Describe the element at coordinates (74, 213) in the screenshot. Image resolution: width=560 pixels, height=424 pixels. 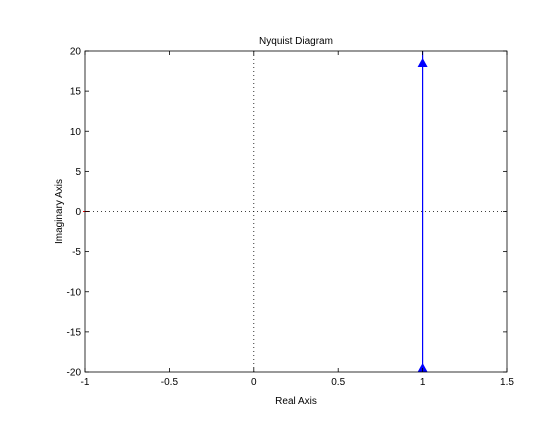
I see `y-tick-labels: -20 -15 -10 -5 0 5 10 15 20` at that location.